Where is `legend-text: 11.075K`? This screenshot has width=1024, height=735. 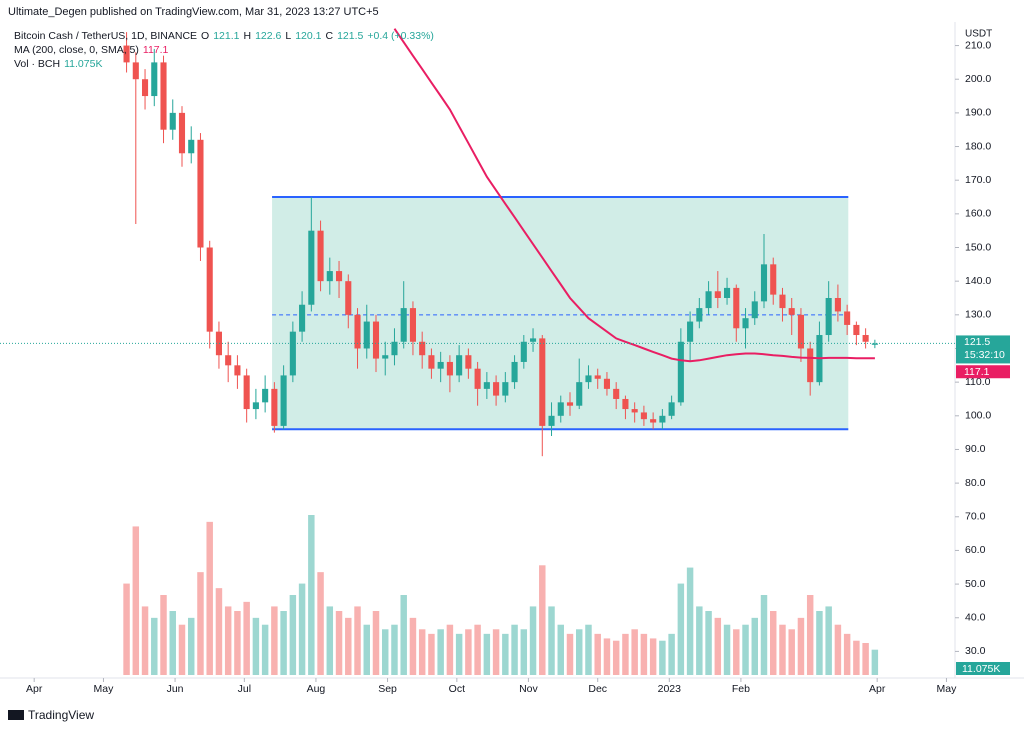 legend-text: 11.075K is located at coordinates (83, 64).